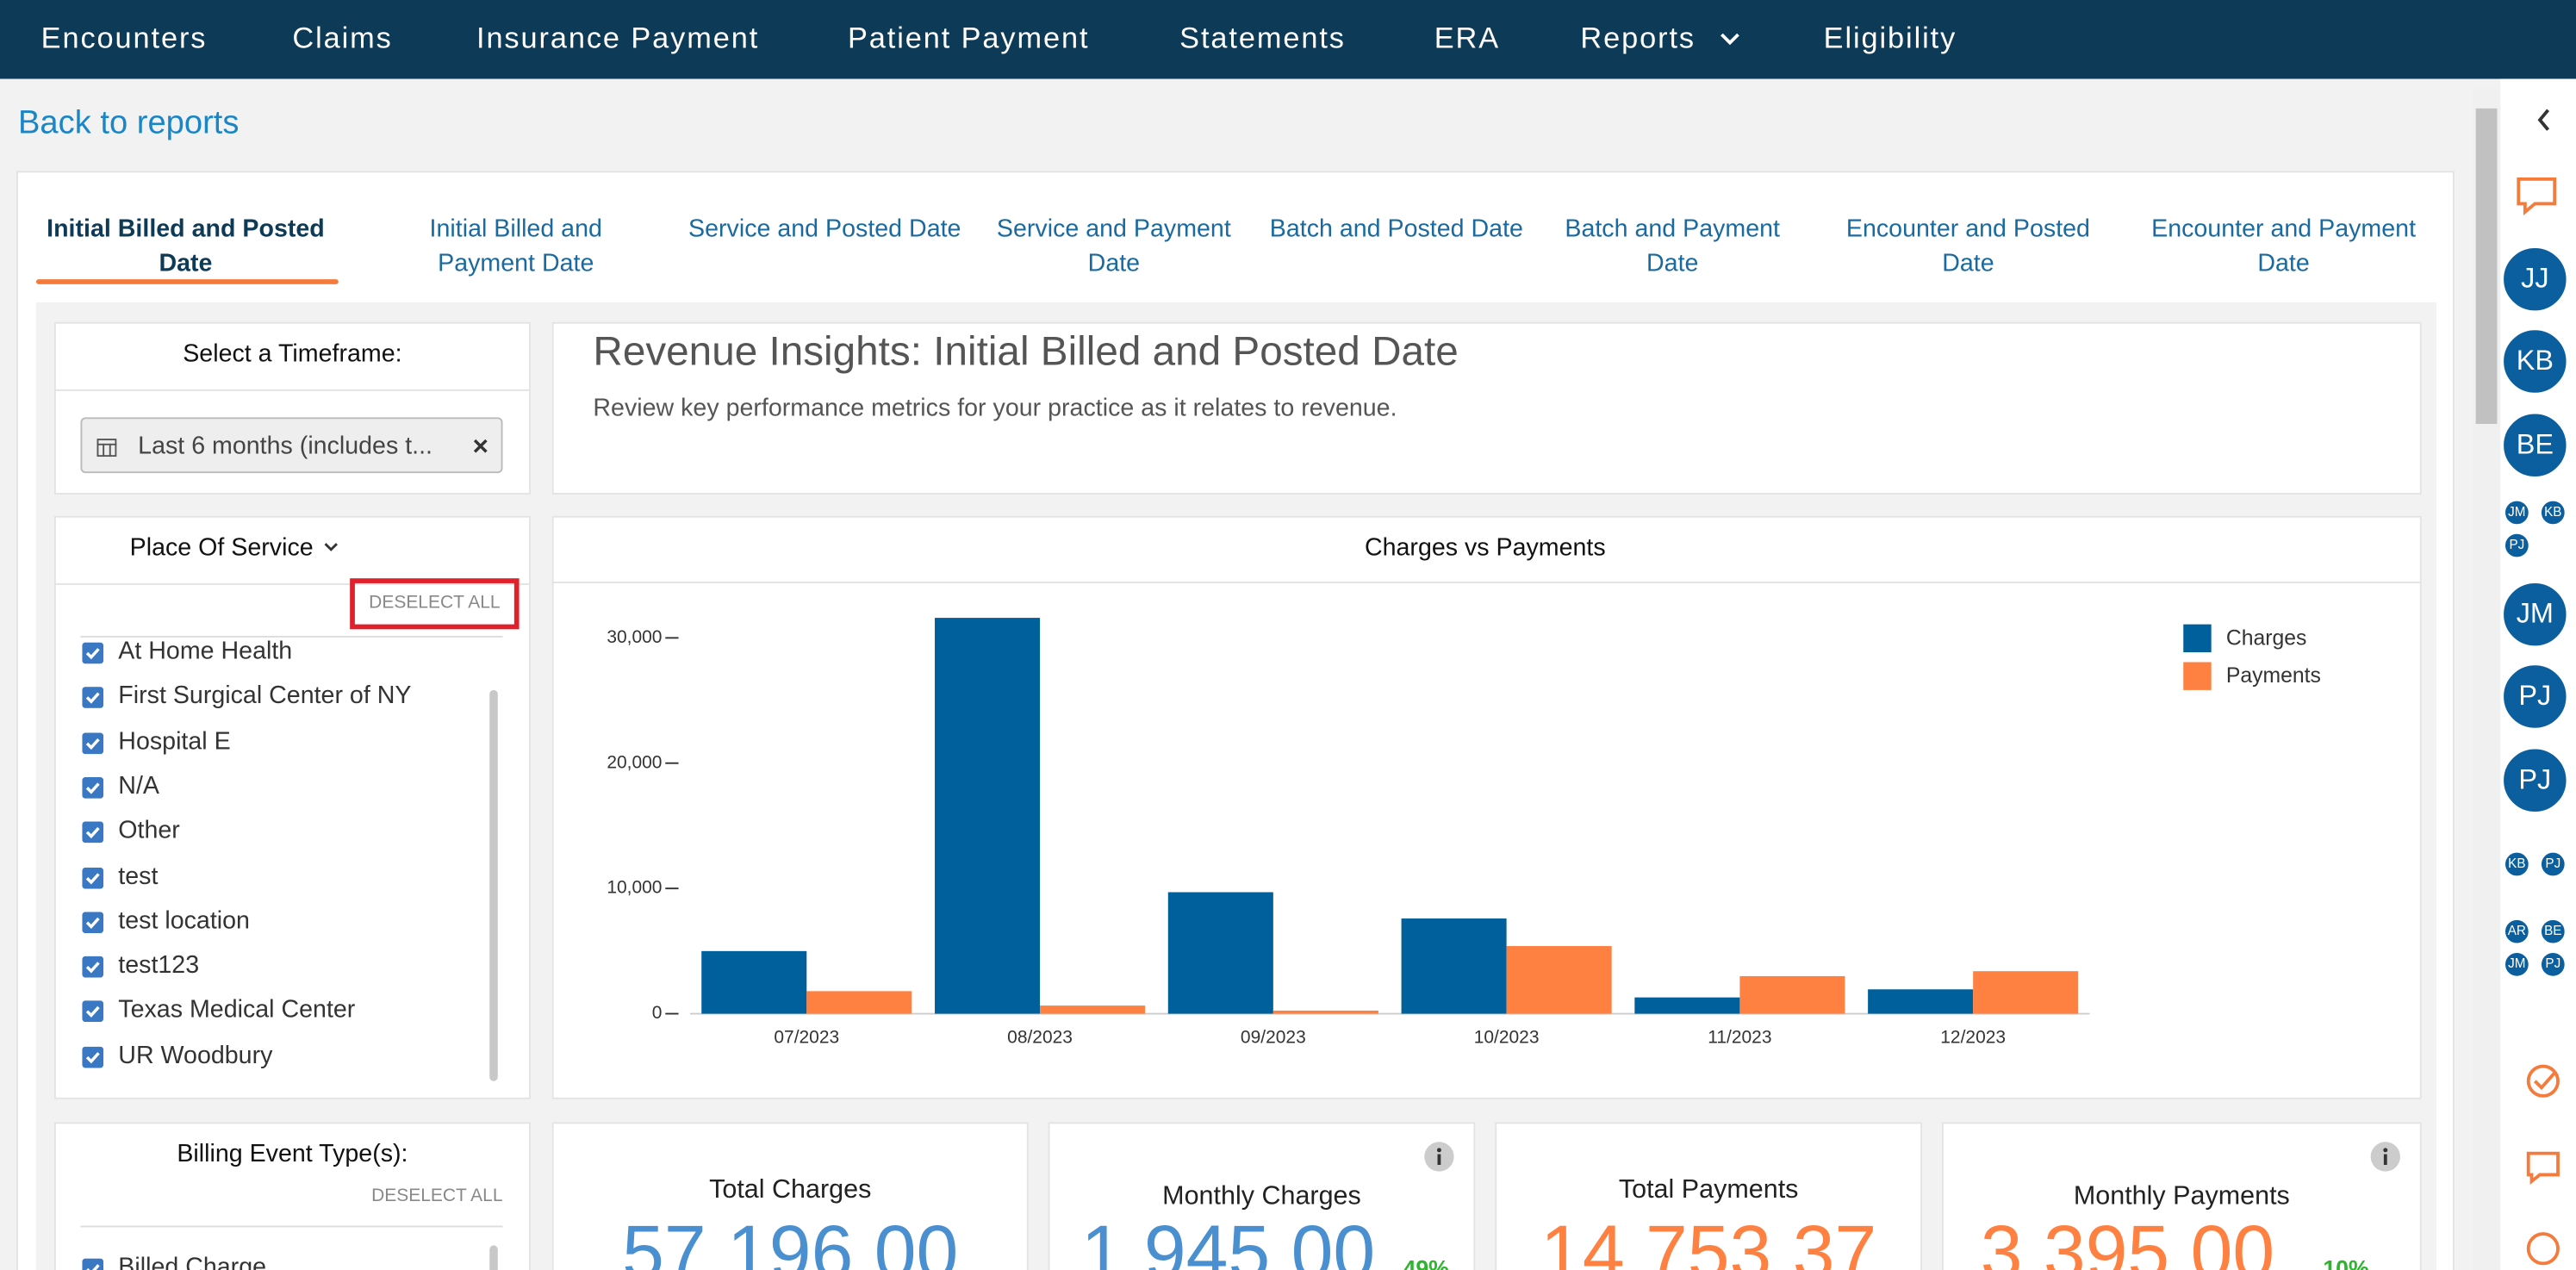 This screenshot has height=1270, width=2576. What do you see at coordinates (193, 1261) in the screenshot?
I see `option-label: Billed Charge` at bounding box center [193, 1261].